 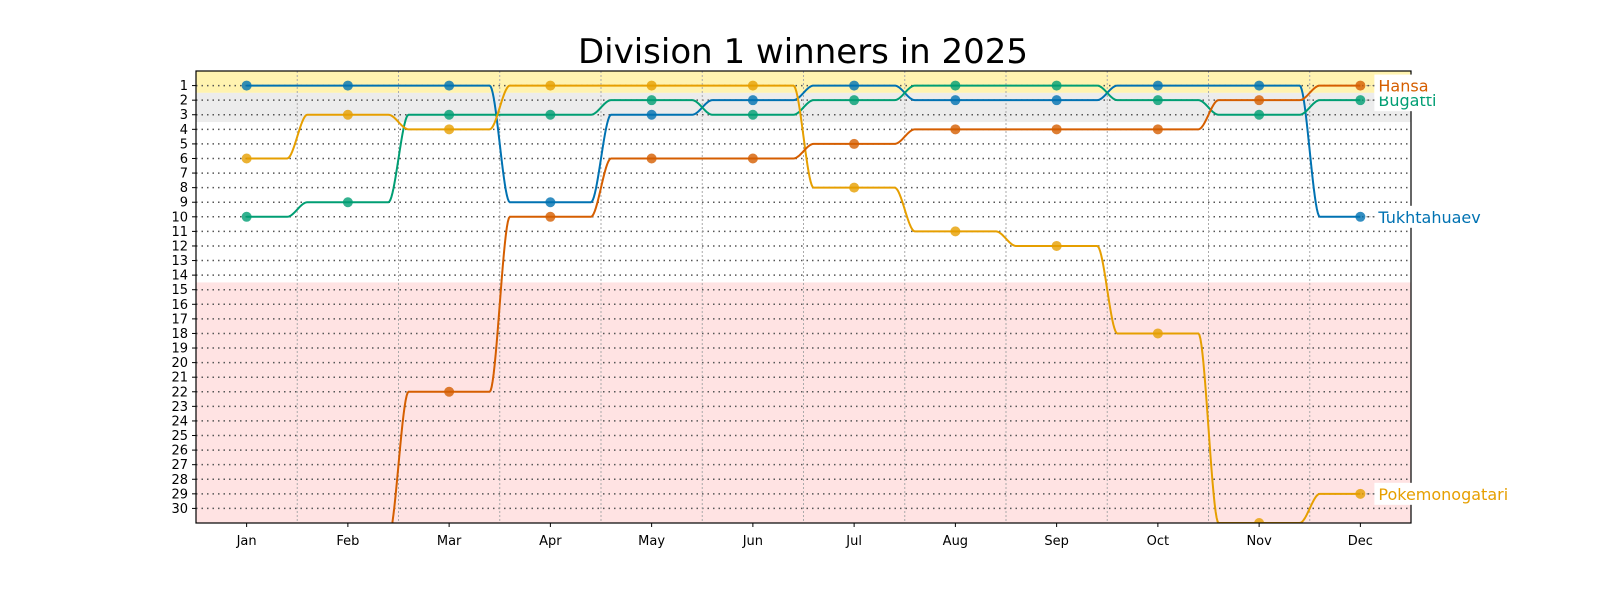 What do you see at coordinates (179, 232) in the screenshot?
I see `y-tick-label: 11` at bounding box center [179, 232].